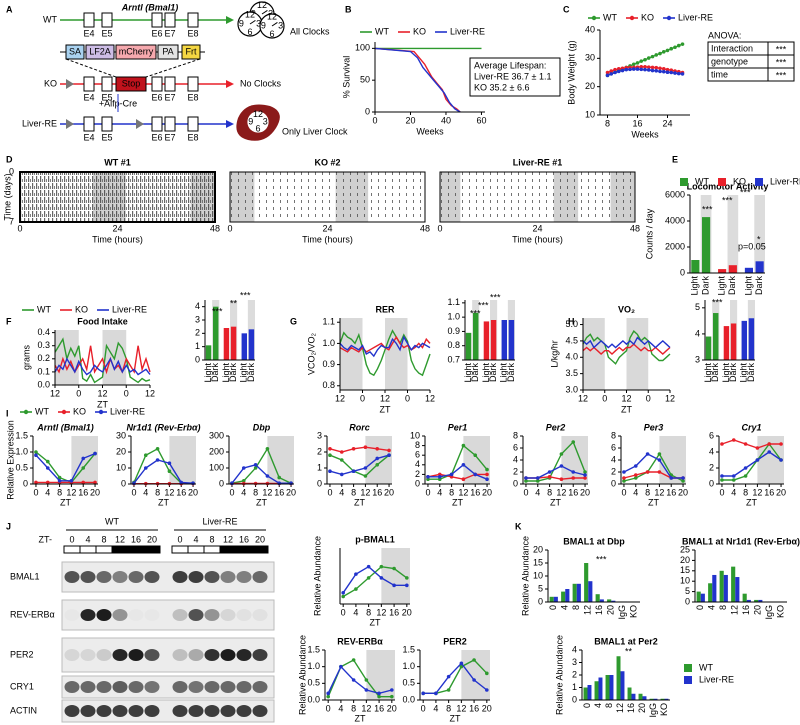  Describe the element at coordinates (87, 539) in the screenshot. I see `zt-tick: 4` at that location.